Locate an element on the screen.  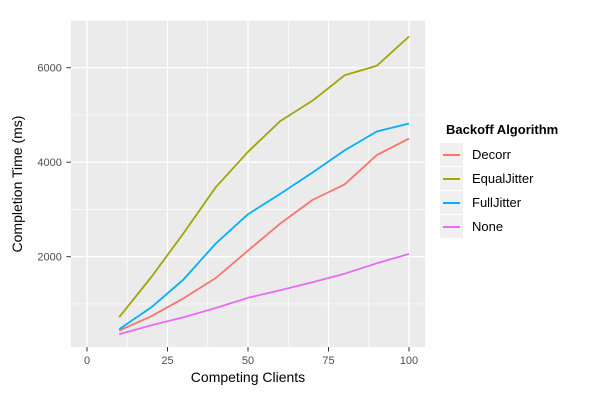
legend-item-label: EqualJitter is located at coordinates (503, 178).